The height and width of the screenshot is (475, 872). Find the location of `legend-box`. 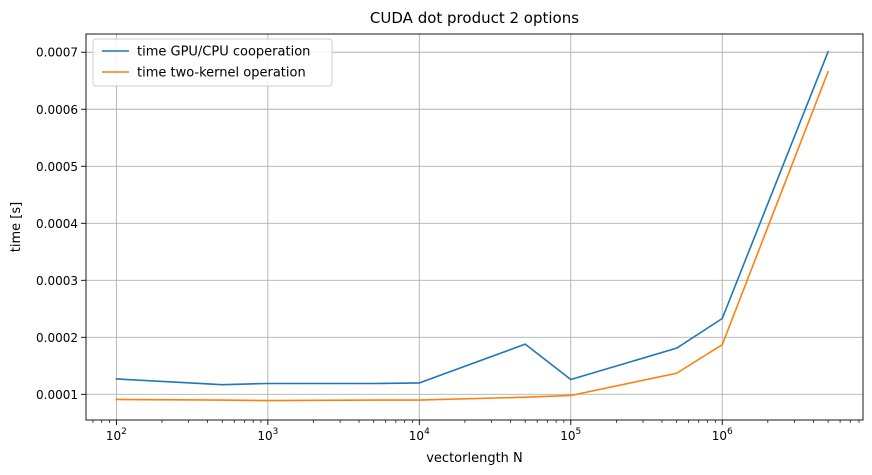

legend-box is located at coordinates (212, 62).